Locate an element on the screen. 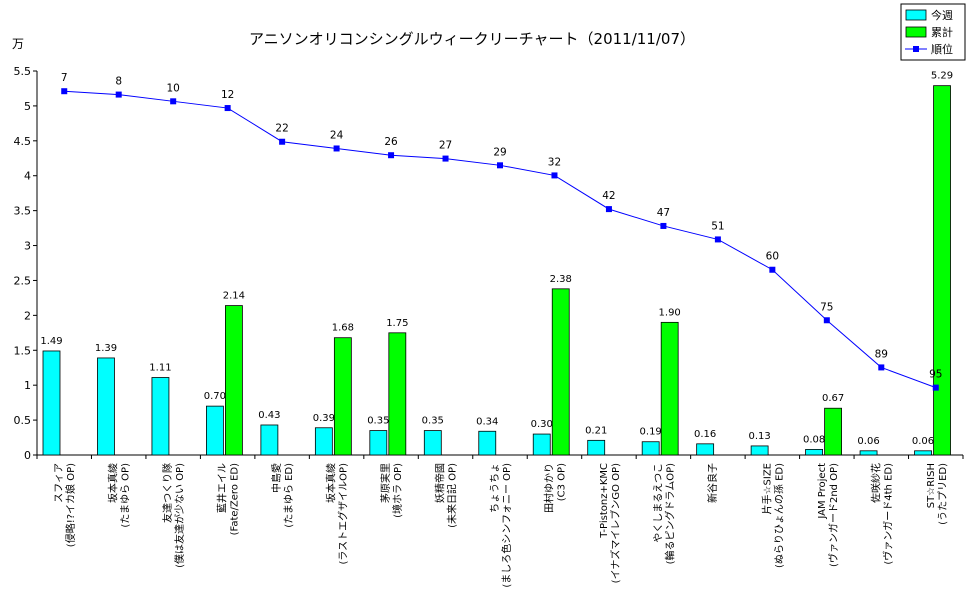 The image size is (970, 604). data-label-weekly: 0.19 is located at coordinates (651, 432).